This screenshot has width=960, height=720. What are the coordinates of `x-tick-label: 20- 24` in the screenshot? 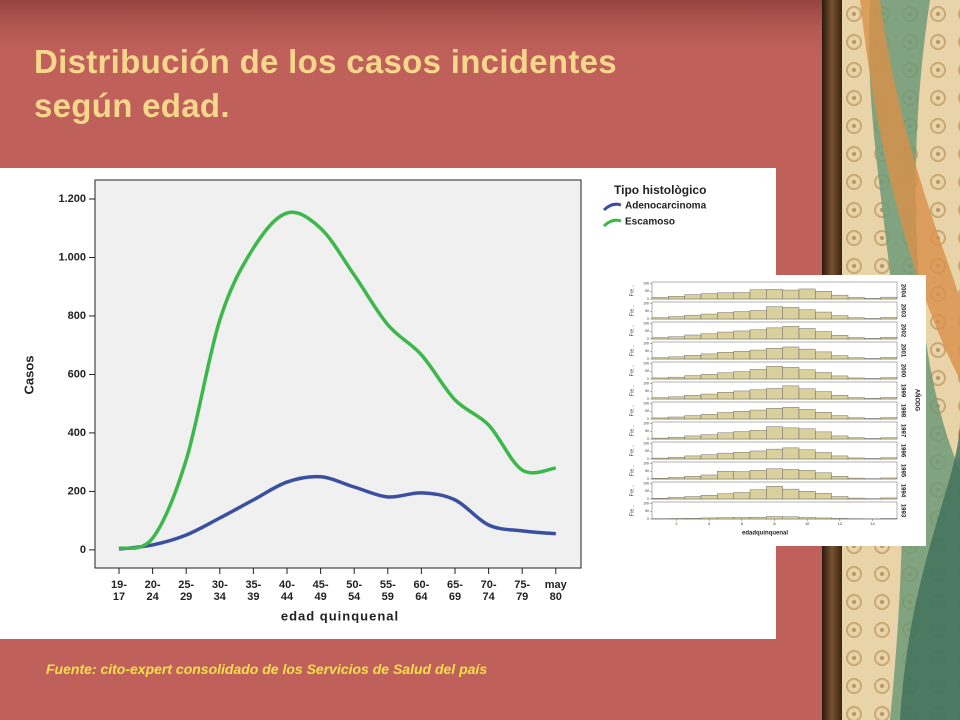 It's located at (152, 591).